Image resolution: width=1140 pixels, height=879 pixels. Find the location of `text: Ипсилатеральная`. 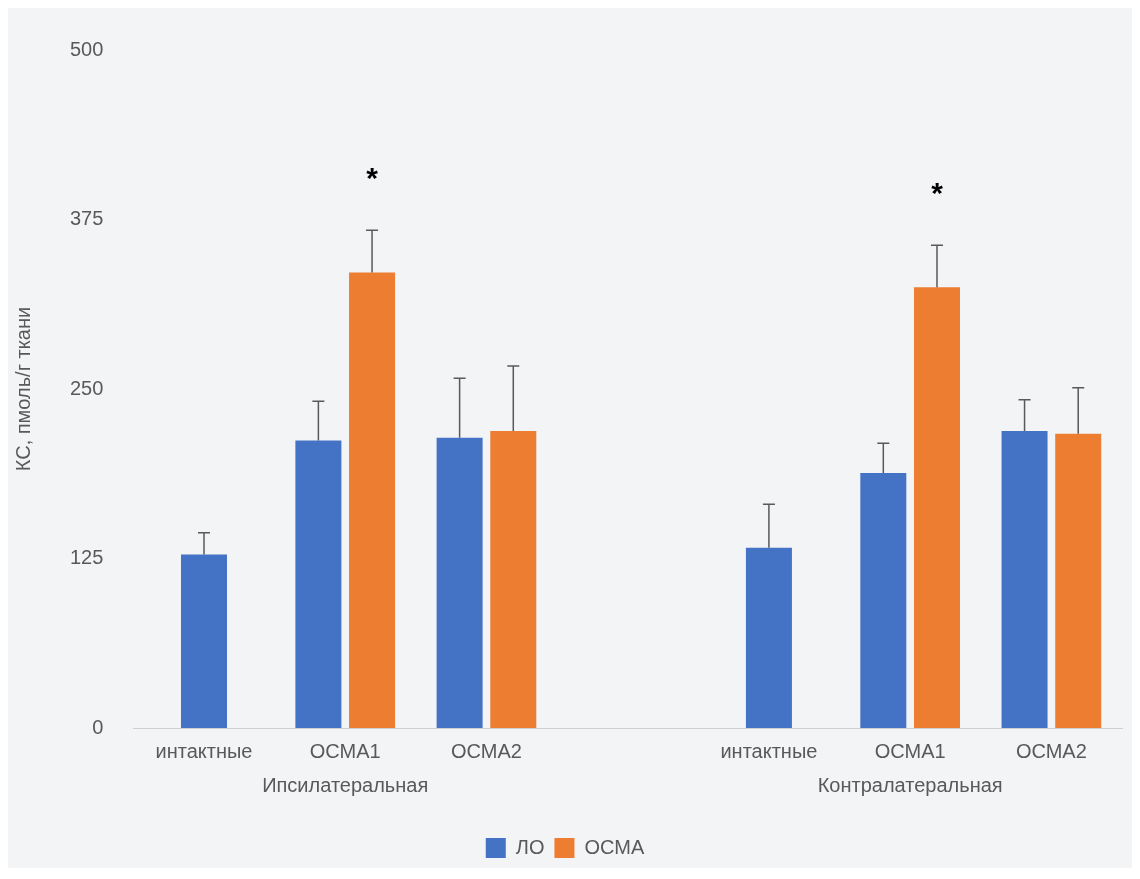

text: Ипсилатеральная is located at coordinates (345, 784).